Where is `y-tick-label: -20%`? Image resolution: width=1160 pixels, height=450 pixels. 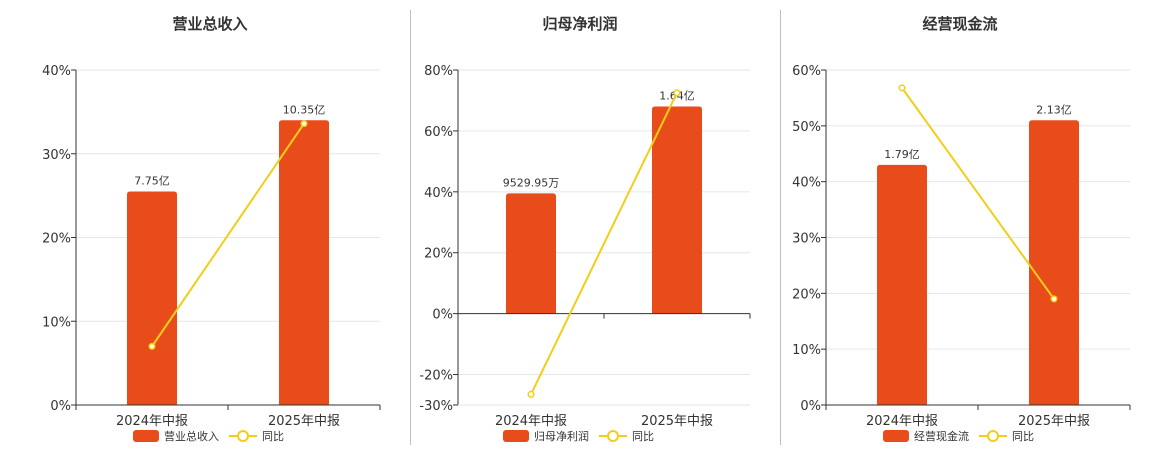
y-tick-label: -20% is located at coordinates (436, 376).